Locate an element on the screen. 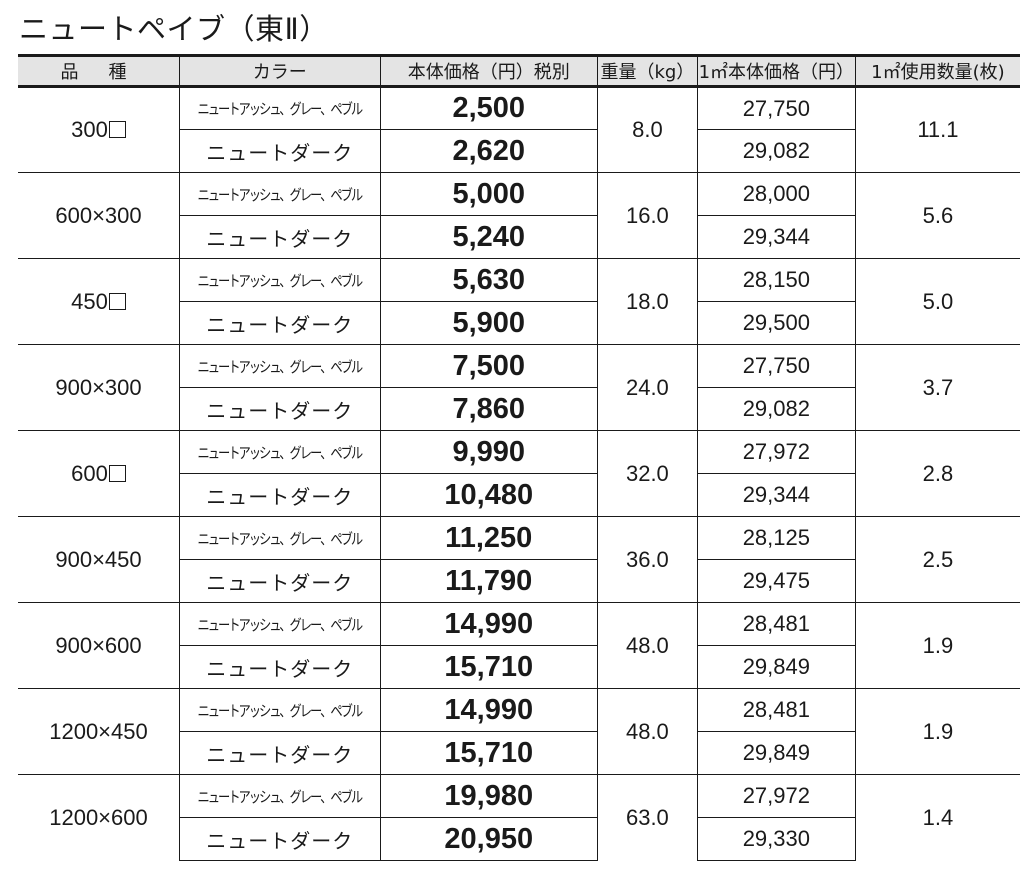 Image resolution: width=1020 pixels, height=882 pixels. m2-qty-cell: 1.9 is located at coordinates (937, 731).